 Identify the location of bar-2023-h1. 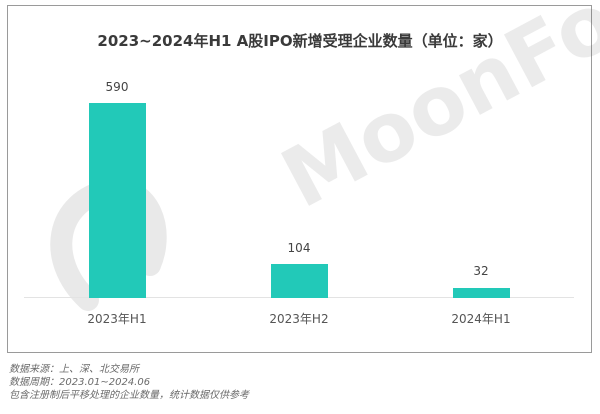
(117, 200).